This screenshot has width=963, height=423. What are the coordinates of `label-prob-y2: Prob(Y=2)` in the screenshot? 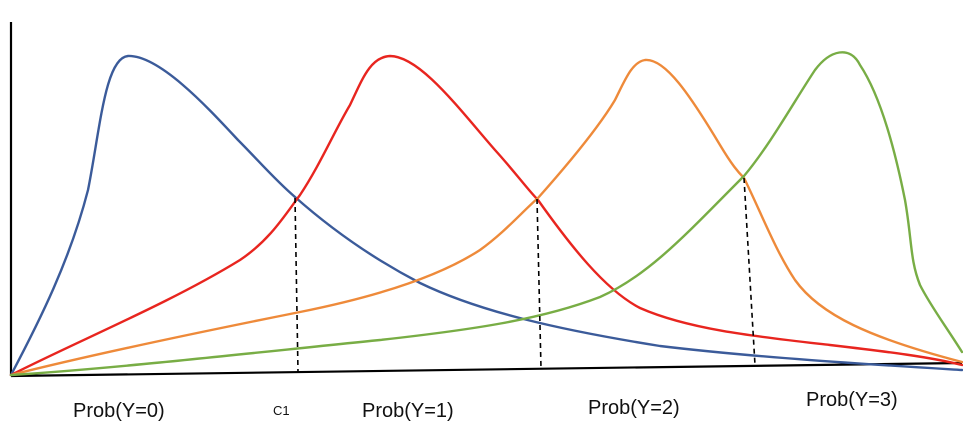 It's located at (634, 408).